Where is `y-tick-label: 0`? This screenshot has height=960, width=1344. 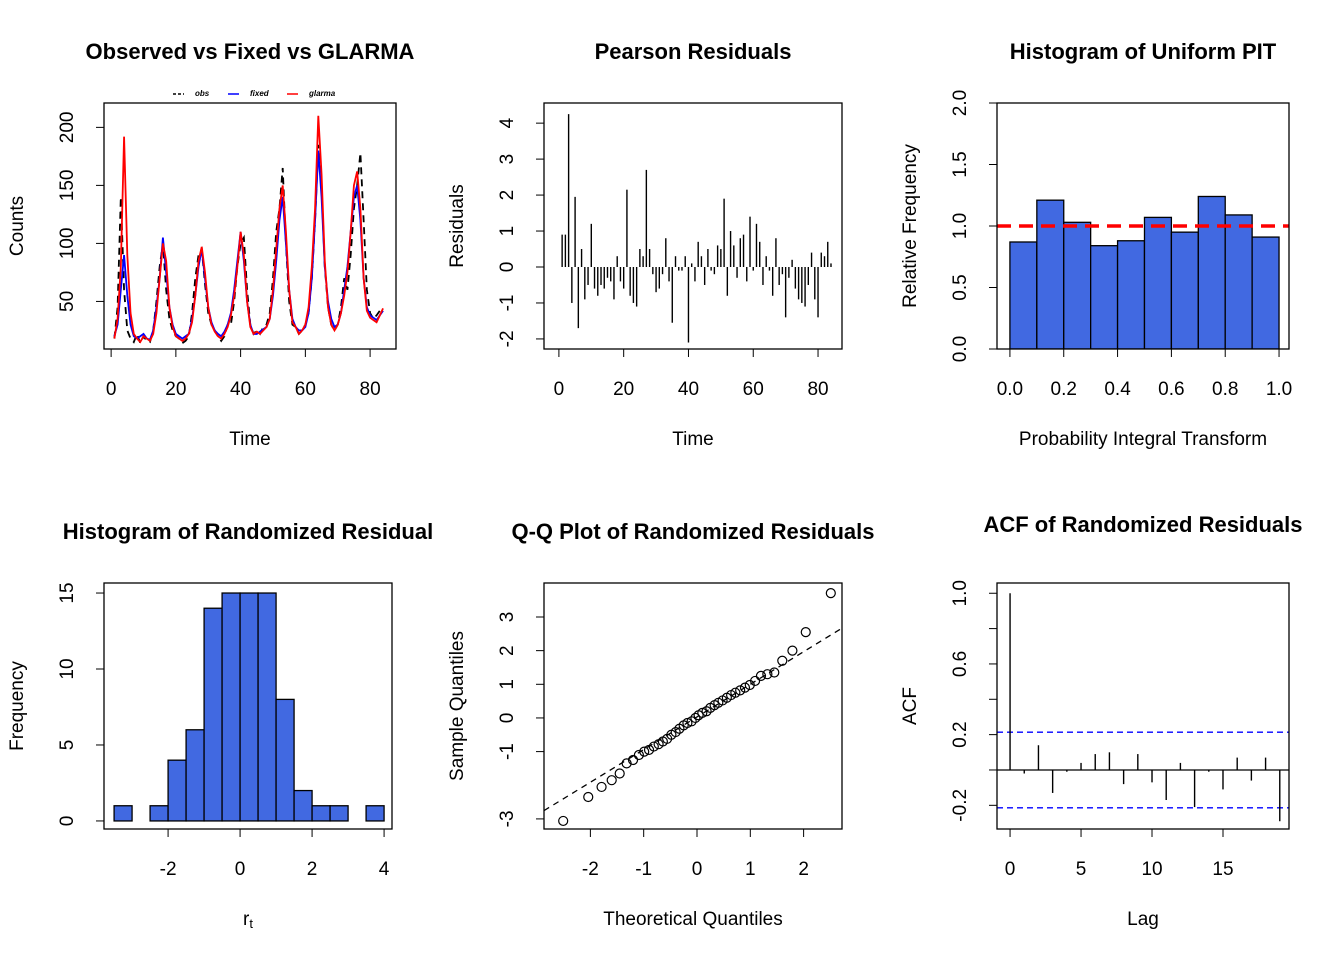
y-tick-label: 0 is located at coordinates (507, 267).